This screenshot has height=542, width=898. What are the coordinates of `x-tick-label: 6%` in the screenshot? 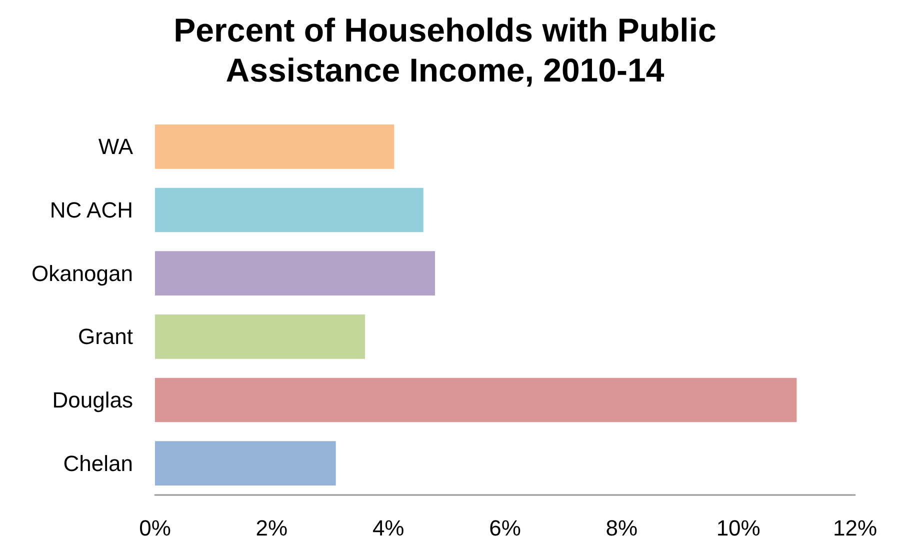 It's located at (505, 528).